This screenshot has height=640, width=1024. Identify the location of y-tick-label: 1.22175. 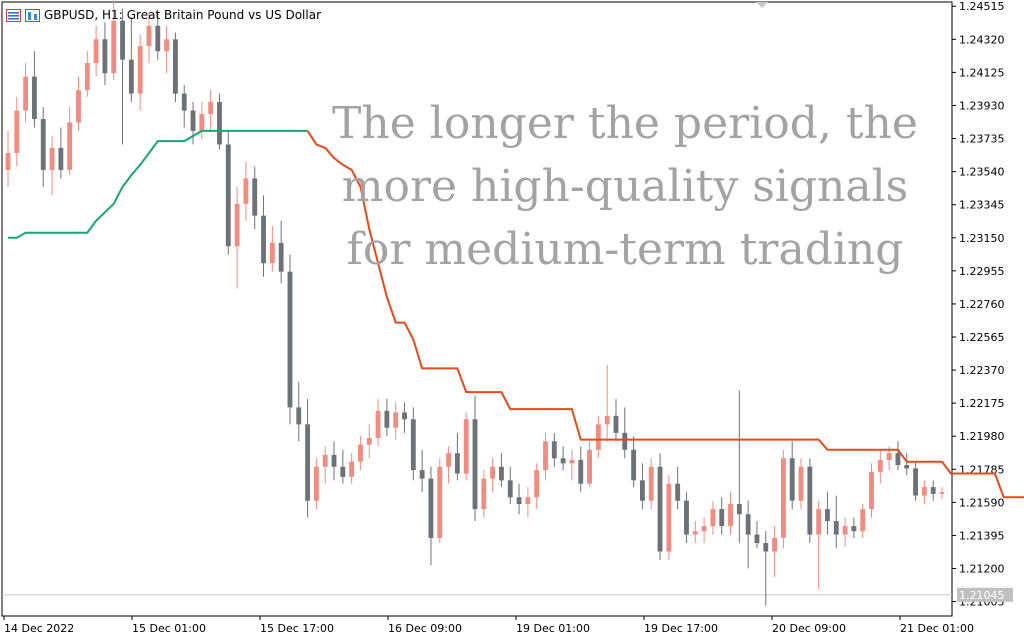
(982, 403).